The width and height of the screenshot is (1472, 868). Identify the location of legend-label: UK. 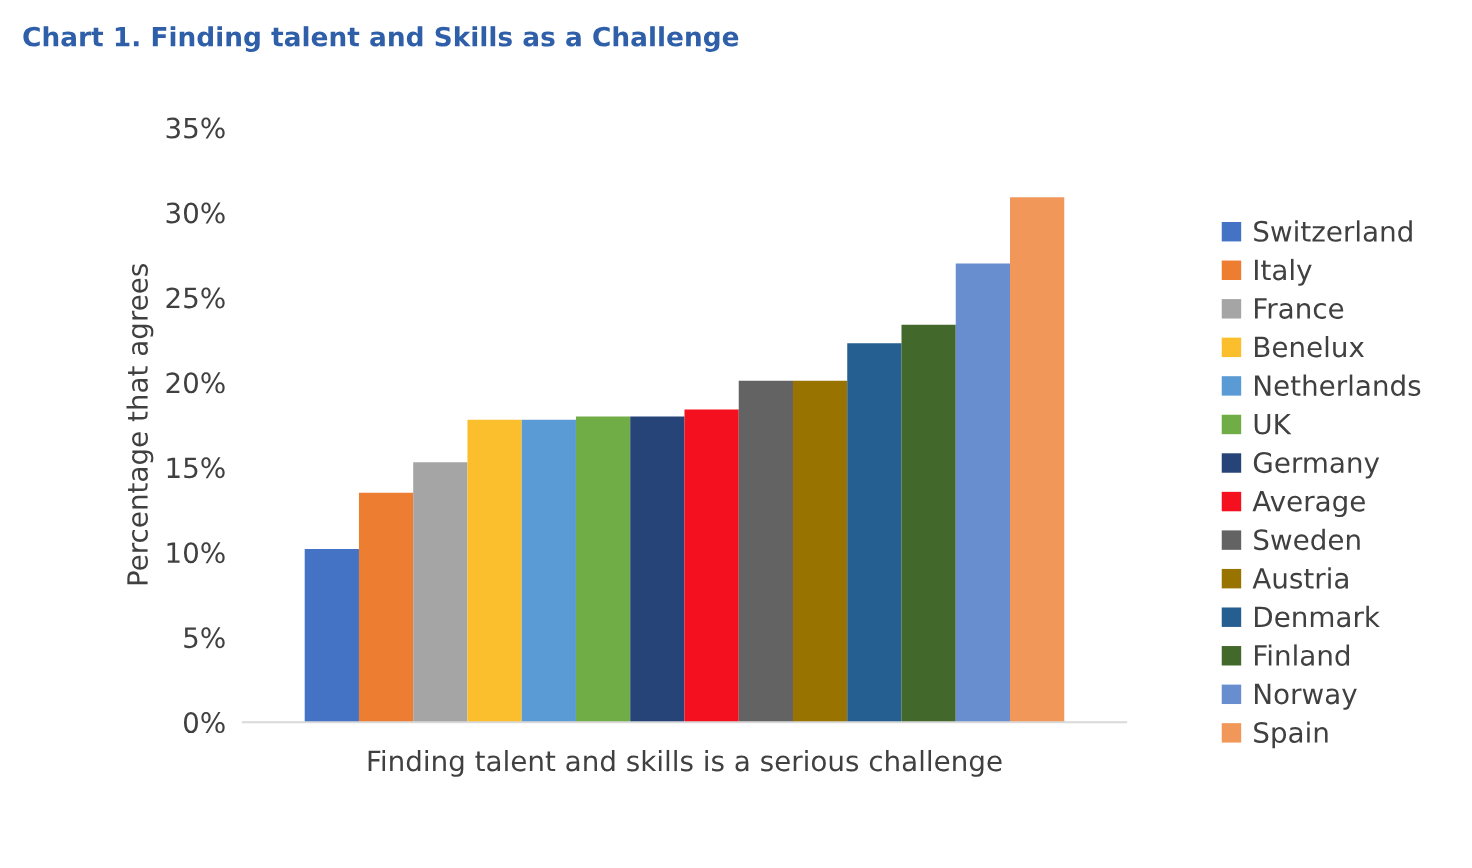
(1273, 424).